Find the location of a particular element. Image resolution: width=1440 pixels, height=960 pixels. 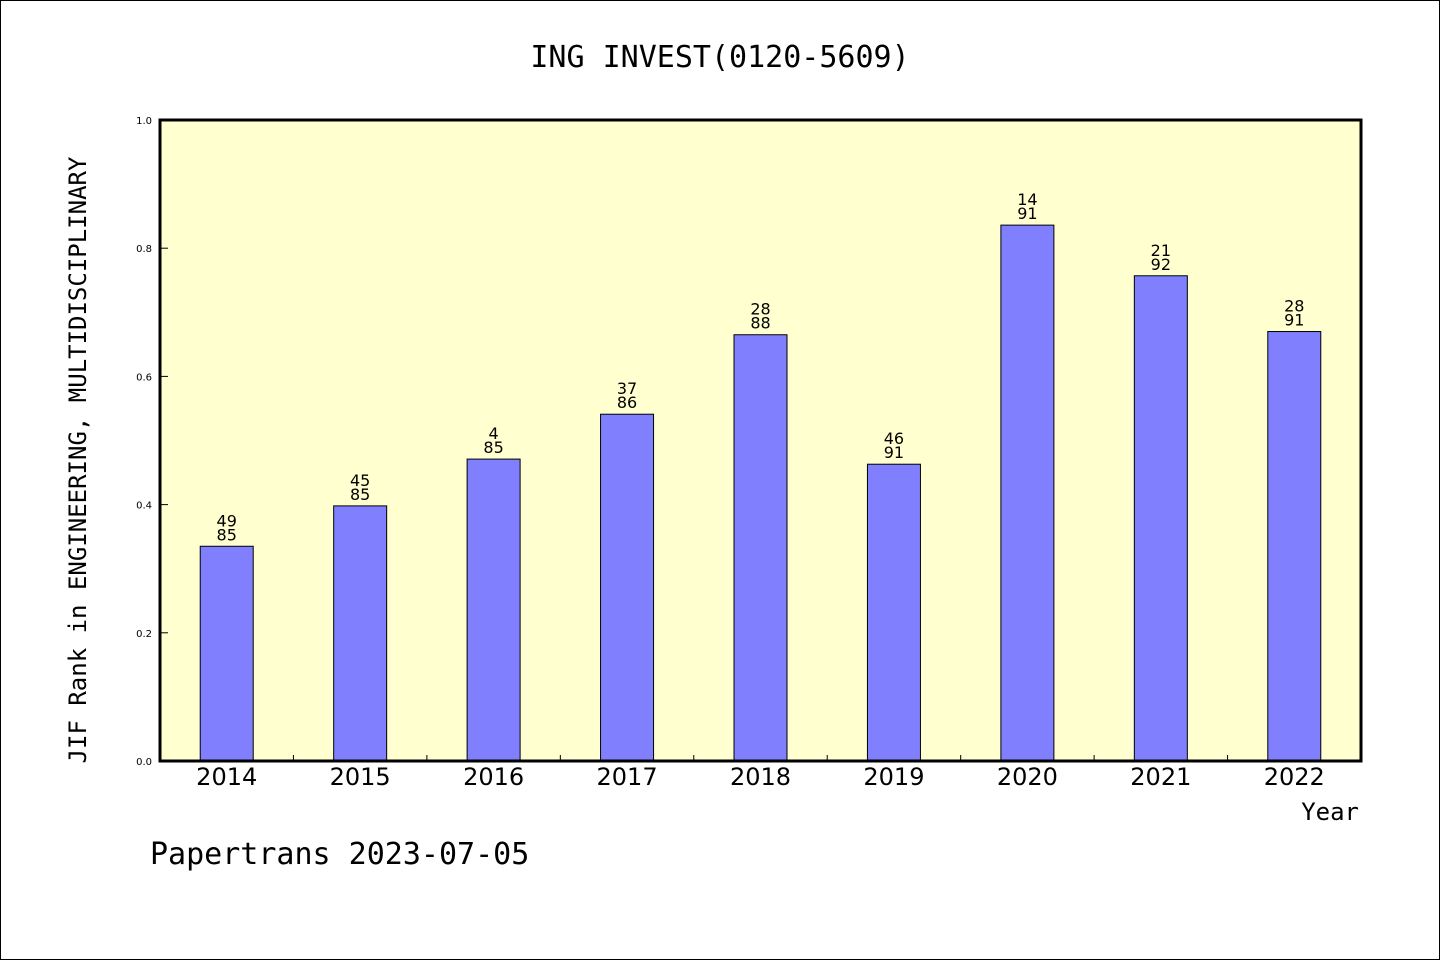

bar-label-total: 86 is located at coordinates (627, 402).